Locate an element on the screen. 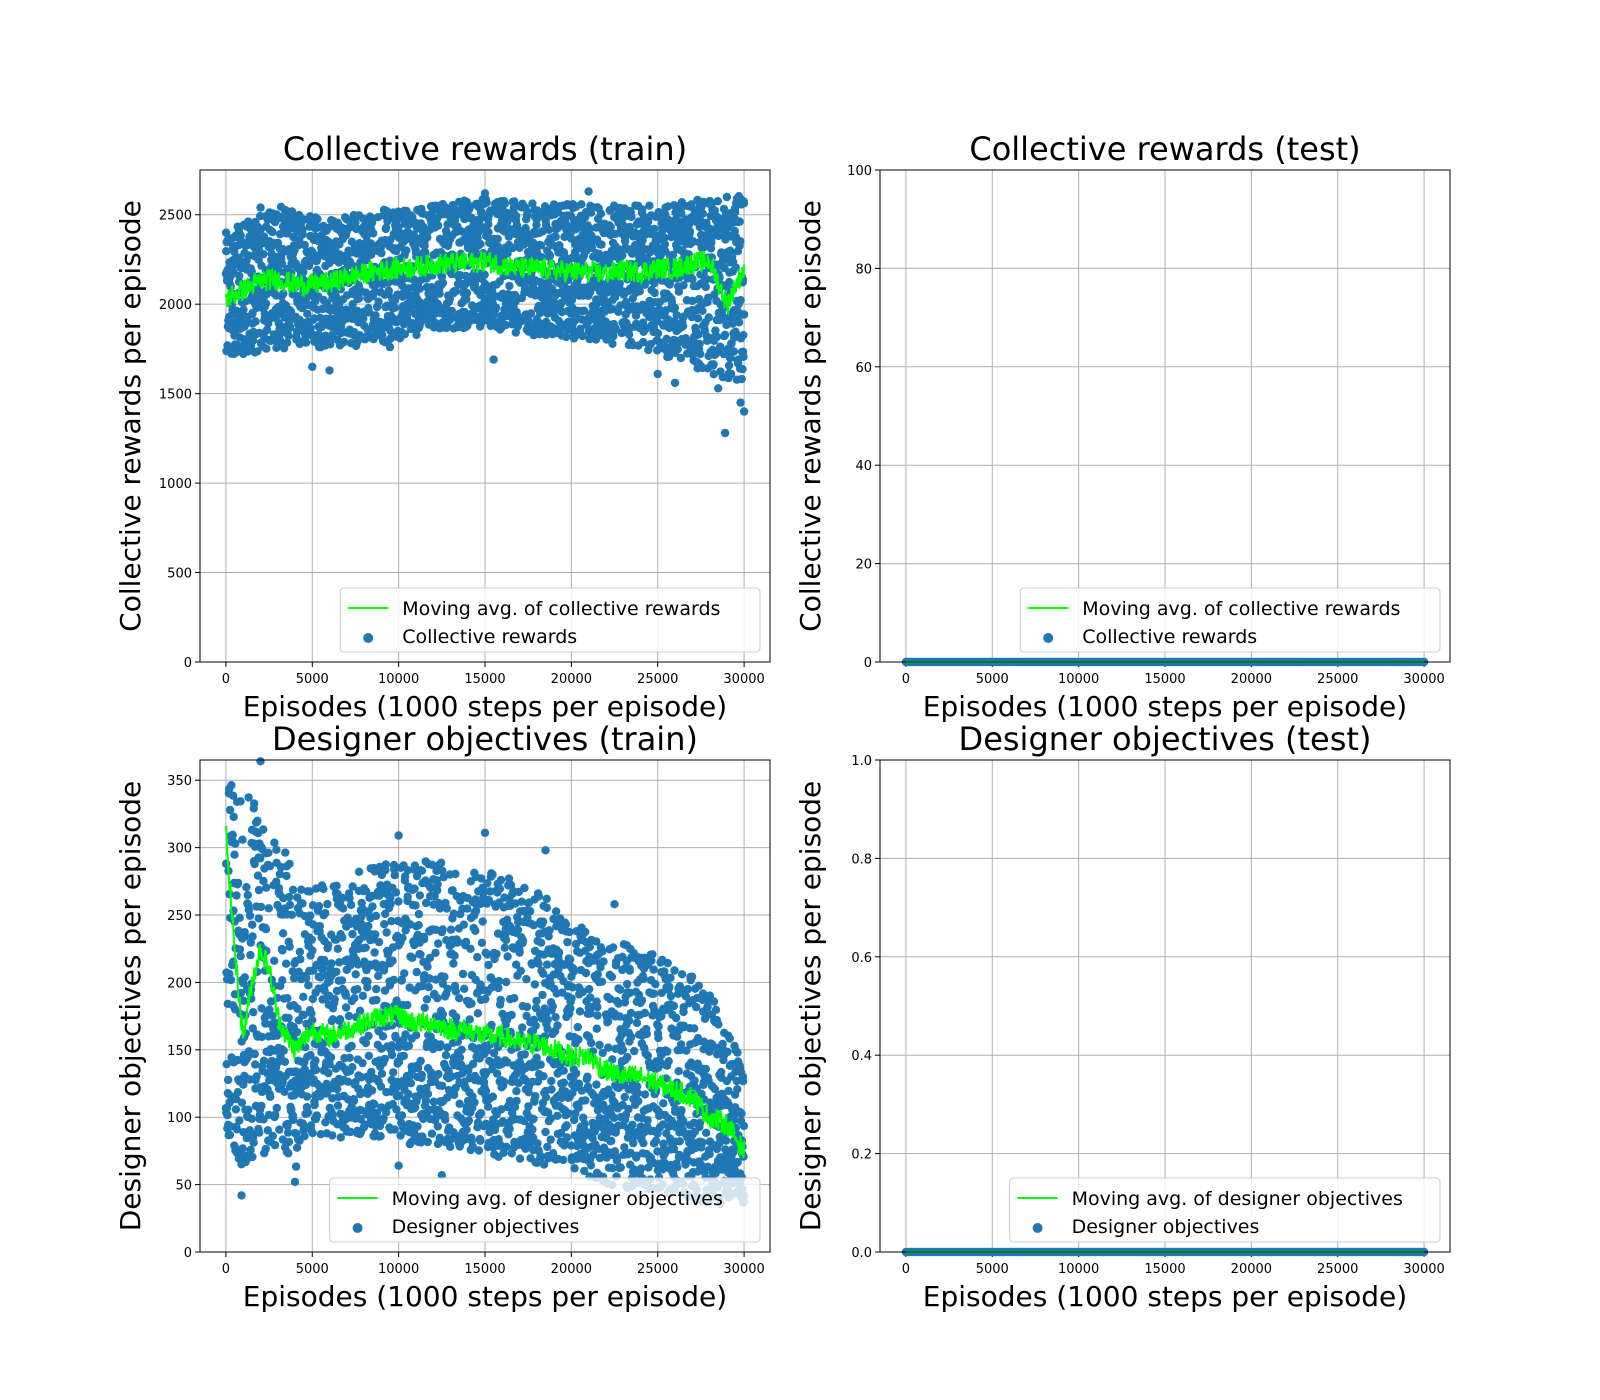 The height and width of the screenshot is (1400, 1600). y-tick-label: 80 is located at coordinates (863, 269).